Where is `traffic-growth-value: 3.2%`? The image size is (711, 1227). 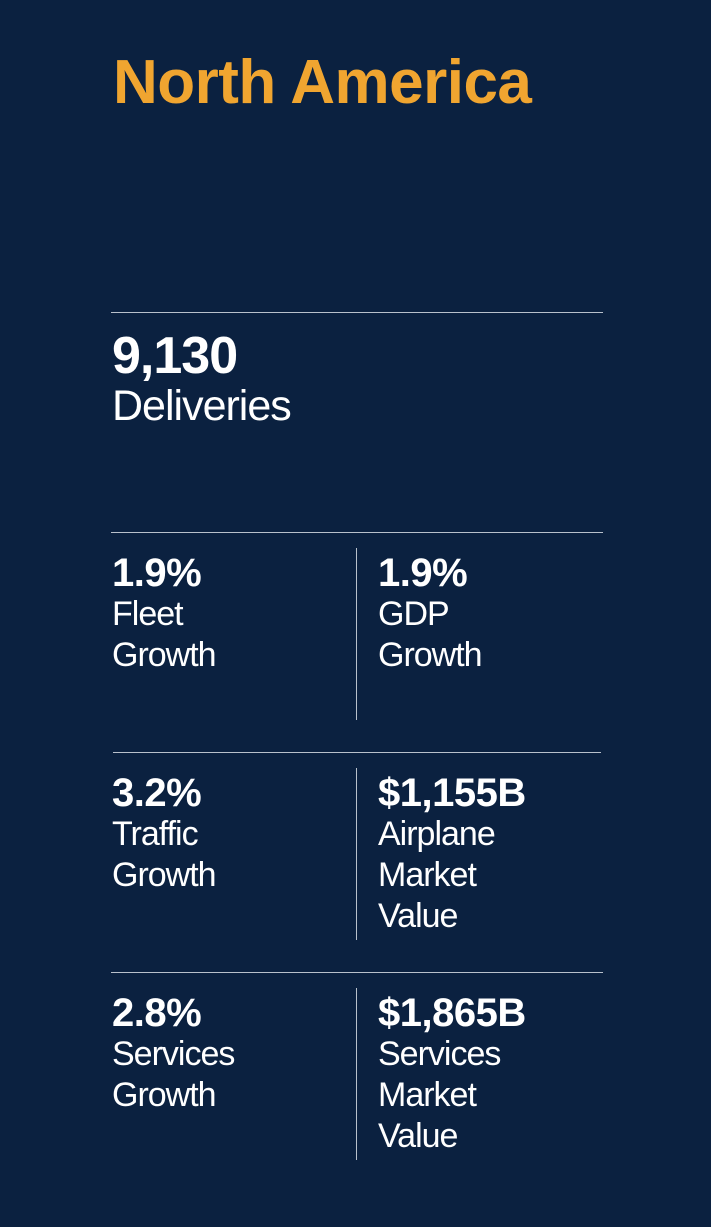
traffic-growth-value: 3.2% is located at coordinates (157, 793).